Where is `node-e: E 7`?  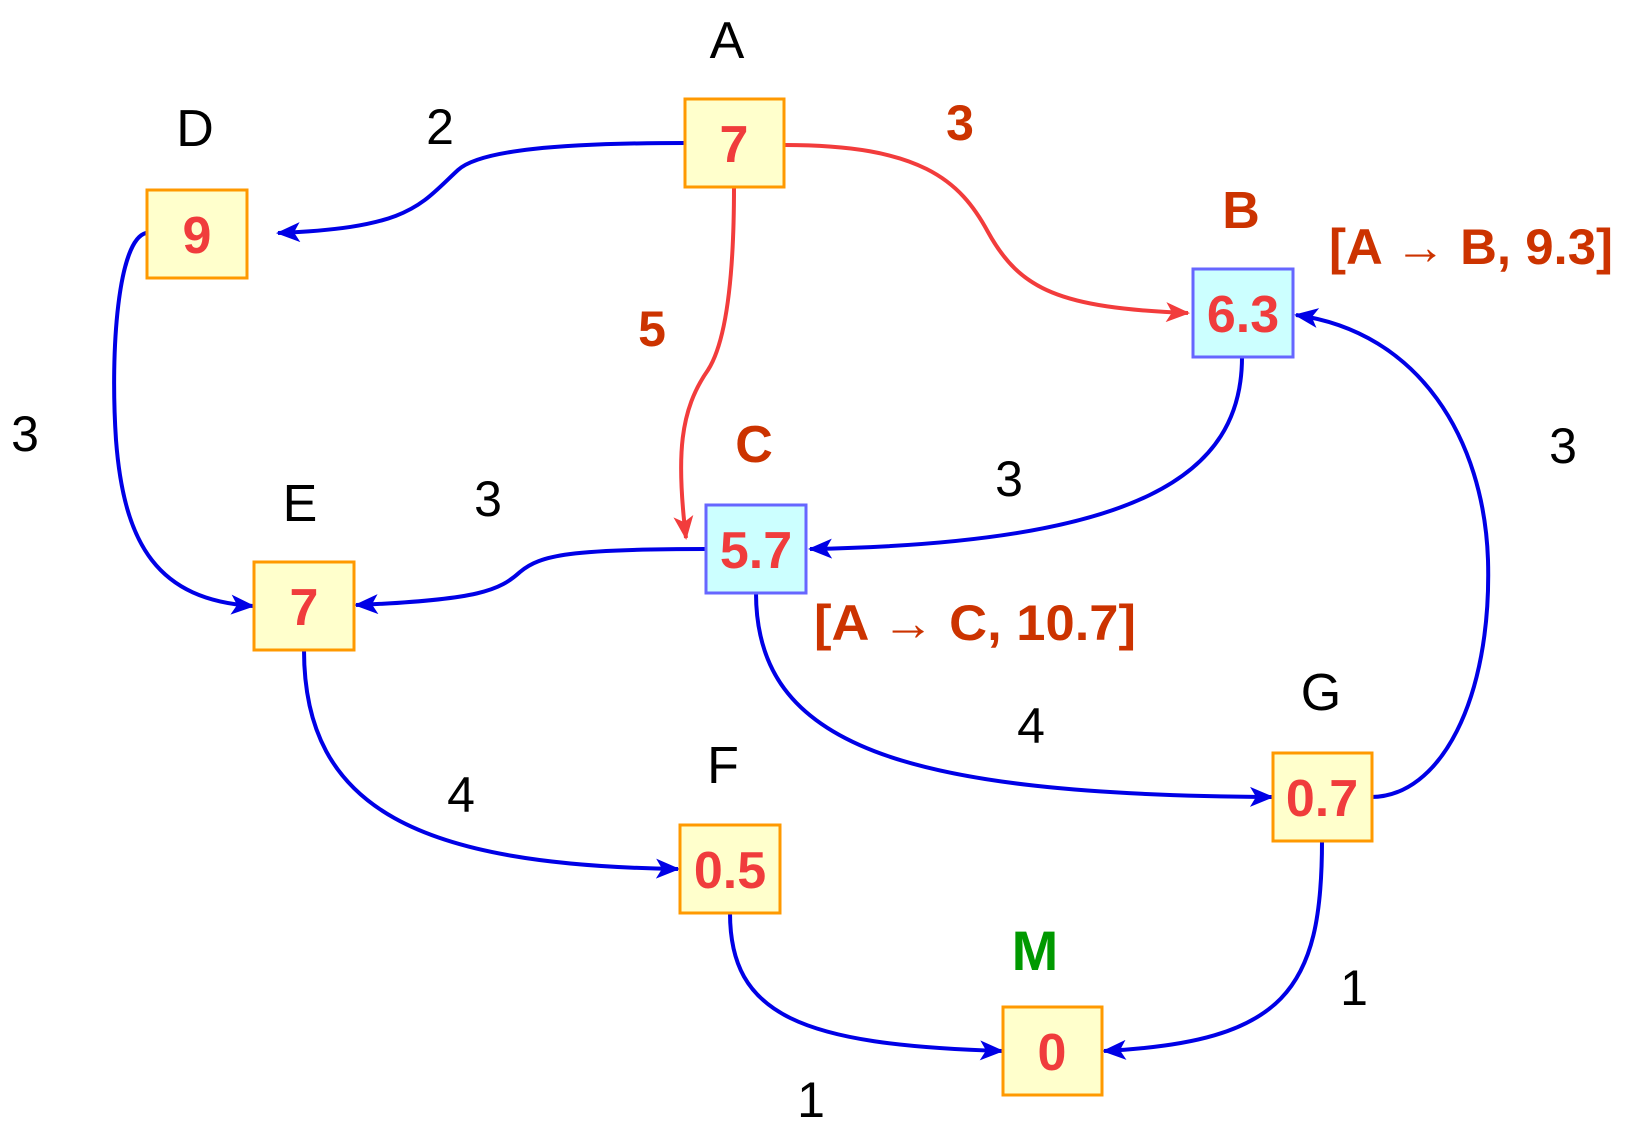 node-e: E 7 is located at coordinates (304, 563).